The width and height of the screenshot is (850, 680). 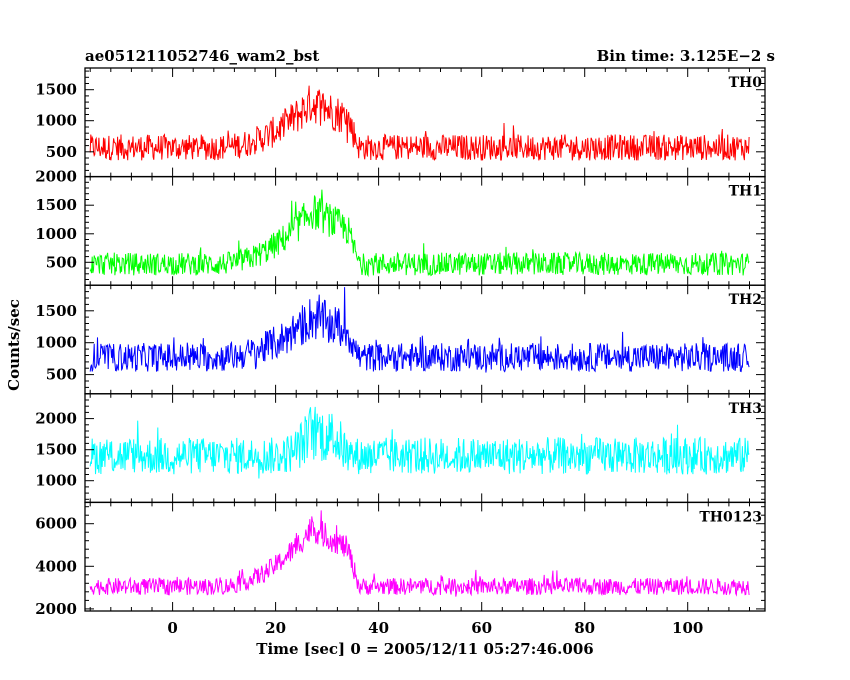 What do you see at coordinates (746, 83) in the screenshot?
I see `panel-name-label: TH0` at bounding box center [746, 83].